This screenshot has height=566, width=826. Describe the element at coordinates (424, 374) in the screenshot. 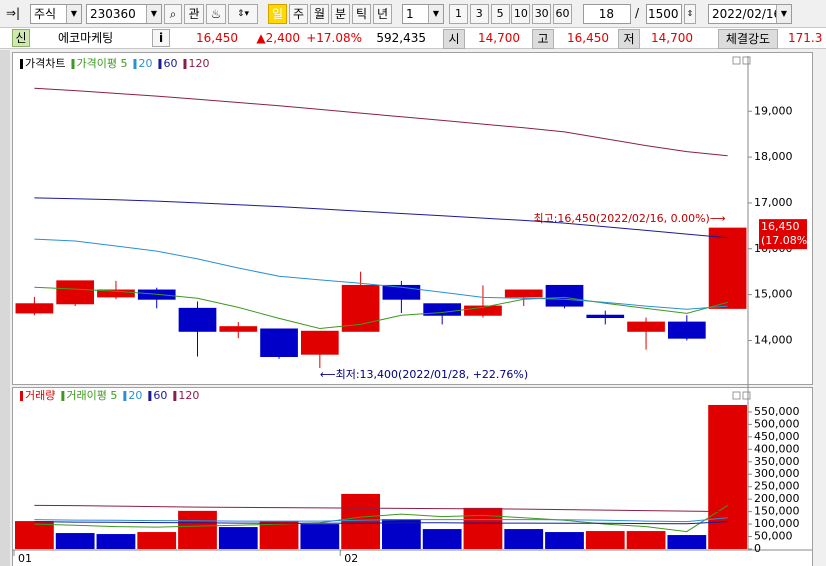

I see `low-annotation: ⟵최저:13,400(2022/01/28, +22.76%)` at that location.